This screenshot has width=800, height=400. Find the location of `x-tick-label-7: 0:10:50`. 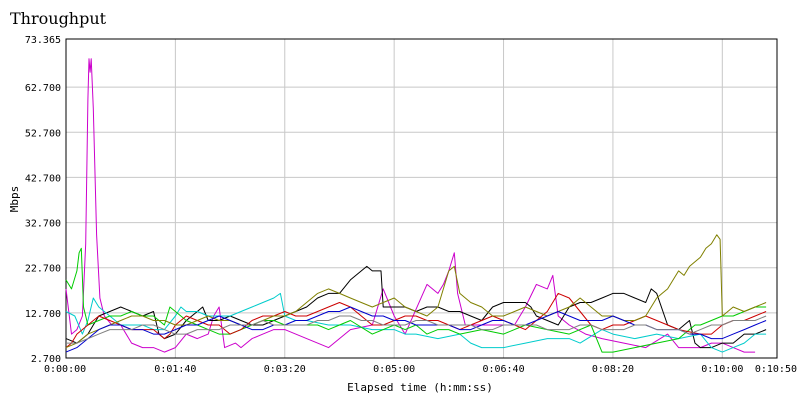

x-tick-label-7: 0:10:50 is located at coordinates (776, 369).